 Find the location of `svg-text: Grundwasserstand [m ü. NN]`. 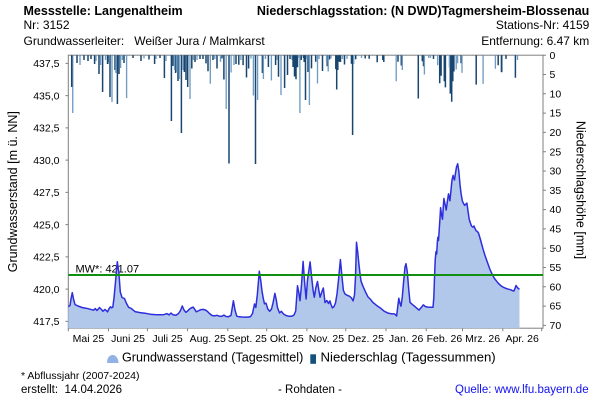

svg-text: Grundwasserstand [m ü. NN] is located at coordinates (13, 191).